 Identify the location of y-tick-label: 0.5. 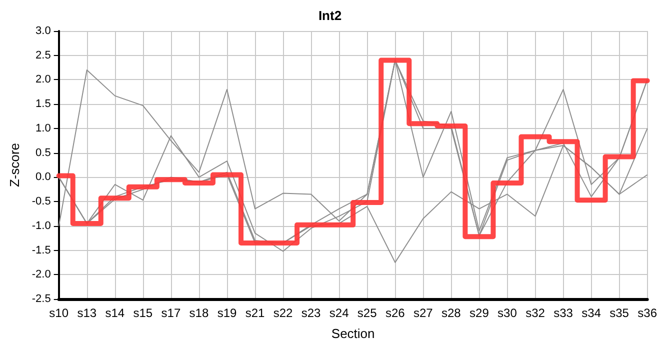
(43, 152).